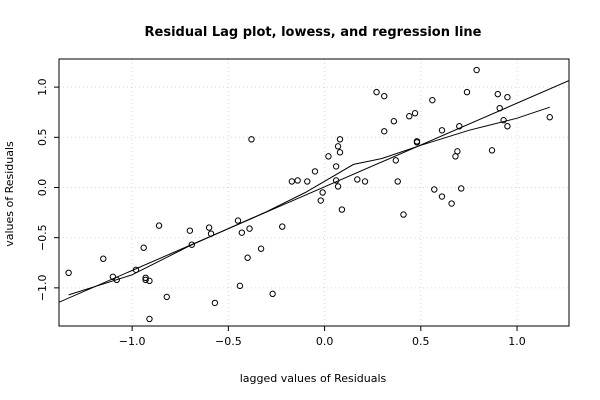 The width and height of the screenshot is (600, 400). Describe the element at coordinates (132, 341) in the screenshot. I see `x-tick-label: −1.0` at that location.